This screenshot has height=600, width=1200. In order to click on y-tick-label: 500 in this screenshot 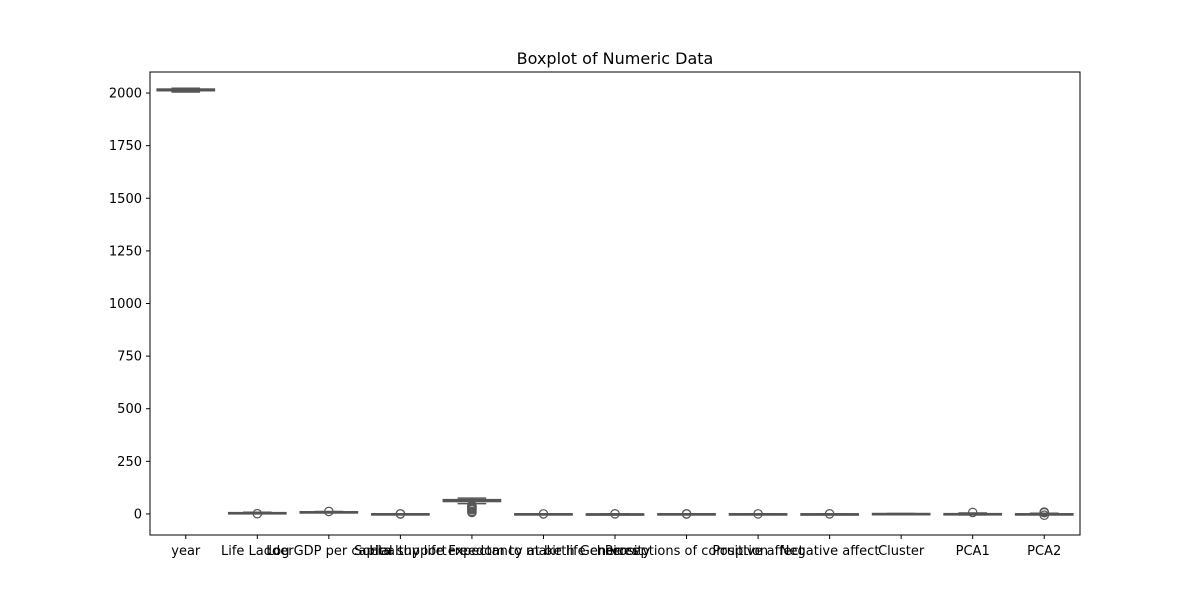, I will do `click(129, 409)`.